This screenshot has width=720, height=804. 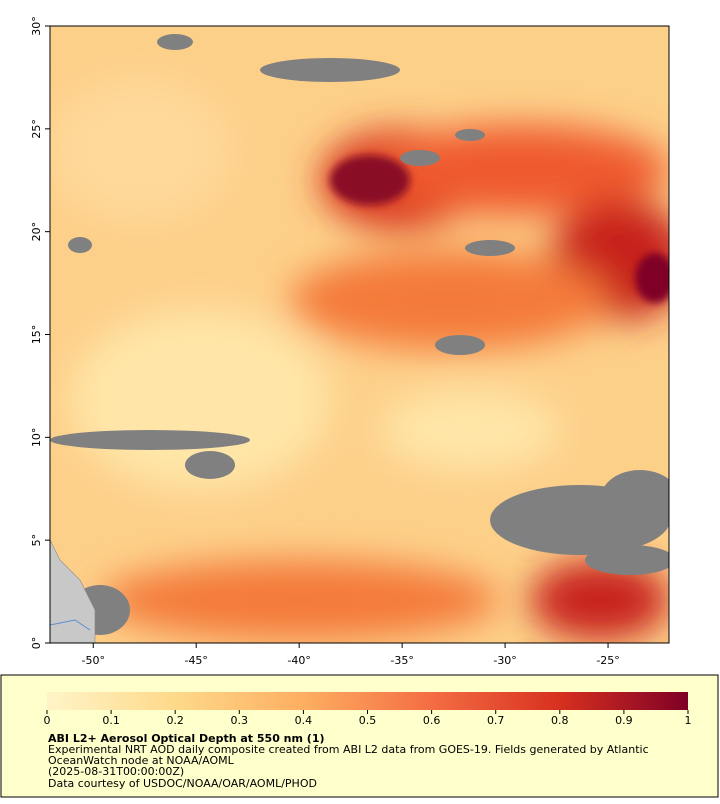 What do you see at coordinates (304, 720) in the screenshot?
I see `colorbar-tick-label: 0.4` at bounding box center [304, 720].